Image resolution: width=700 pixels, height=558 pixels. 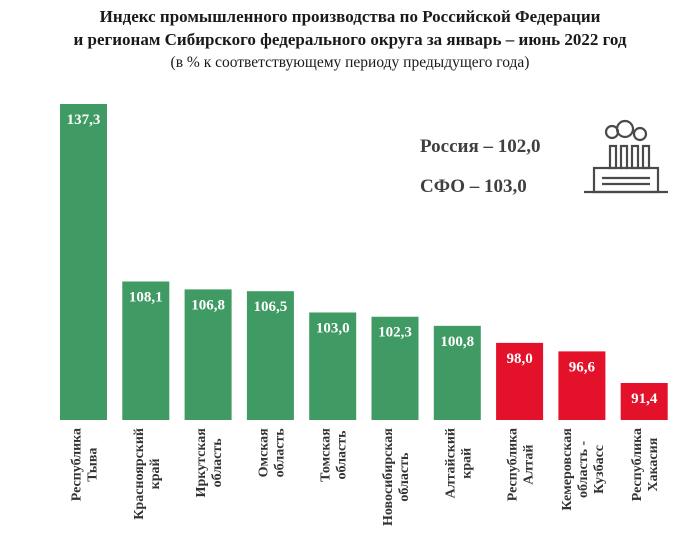 I want to click on category-label: Новосибирскаяобласть, so click(x=396, y=477).